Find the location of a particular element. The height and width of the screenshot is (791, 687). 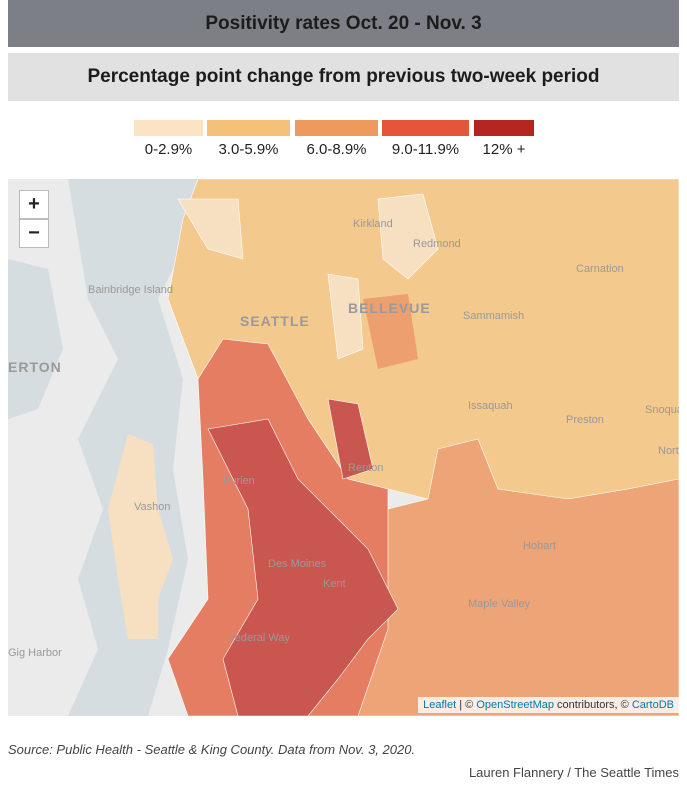

place-label: Burien is located at coordinates (239, 481).